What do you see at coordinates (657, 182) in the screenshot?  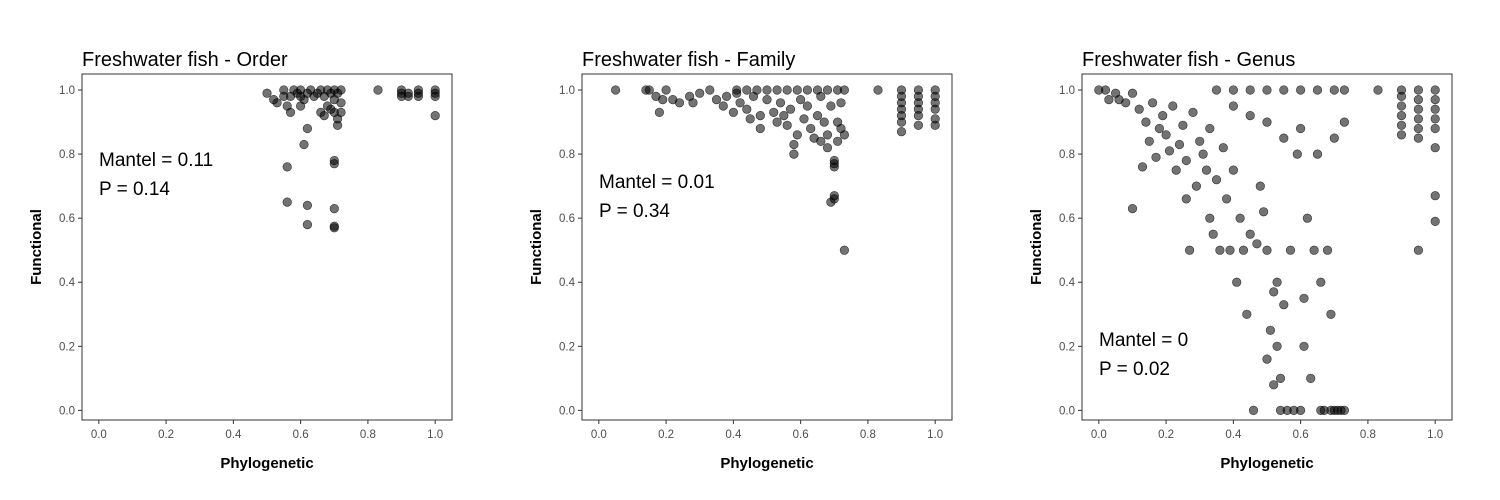 I see `mantel-annotation: Mantel = 0.01` at bounding box center [657, 182].